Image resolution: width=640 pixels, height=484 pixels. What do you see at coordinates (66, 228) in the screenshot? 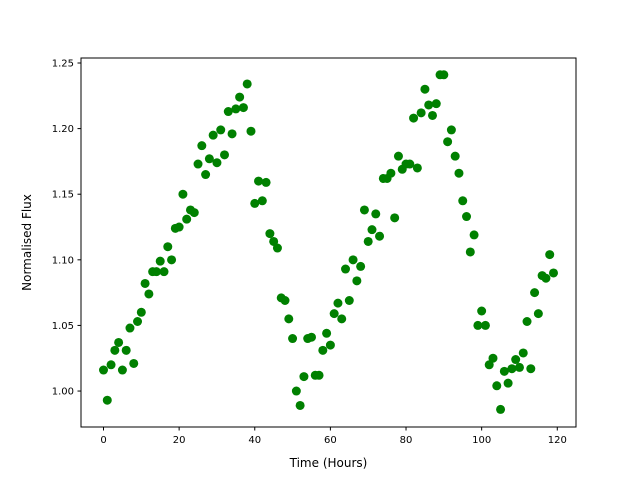
I see `y-axis-ticks: 1.00 1.05 1.10 1.15 1.20 1.25` at bounding box center [66, 228].